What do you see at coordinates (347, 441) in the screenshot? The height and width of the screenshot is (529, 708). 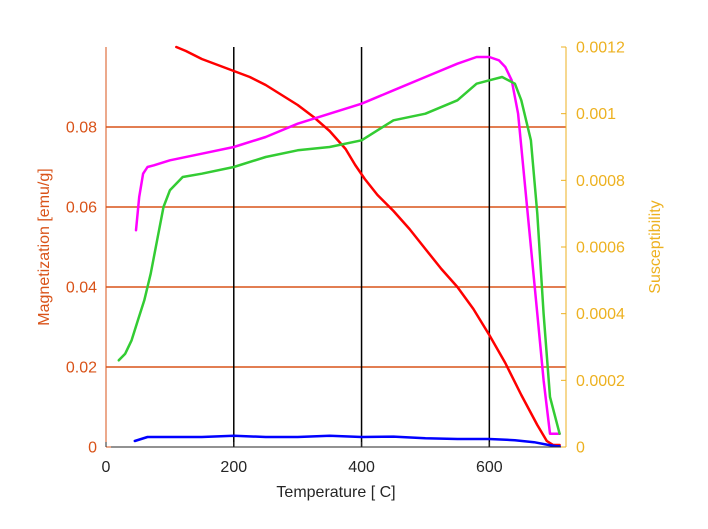 I see `series-line-magnetization-cooling` at bounding box center [347, 441].